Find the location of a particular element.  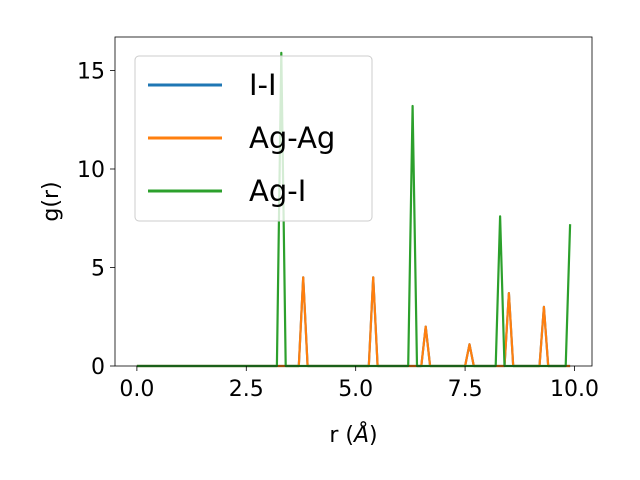

y-tick-label: 0 is located at coordinates (98, 367).